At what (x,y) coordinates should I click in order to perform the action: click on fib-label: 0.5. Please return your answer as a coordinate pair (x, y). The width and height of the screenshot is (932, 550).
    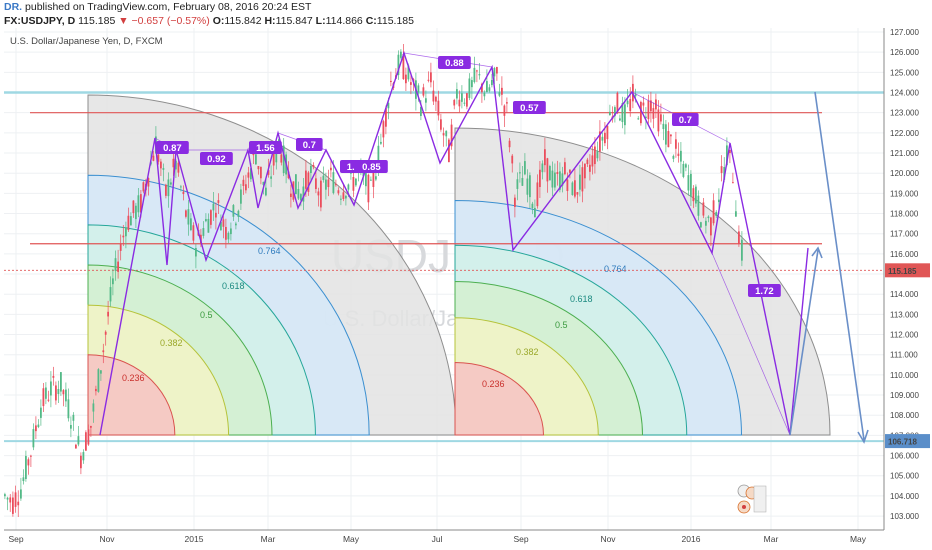
    Looking at the image, I should click on (561, 325).